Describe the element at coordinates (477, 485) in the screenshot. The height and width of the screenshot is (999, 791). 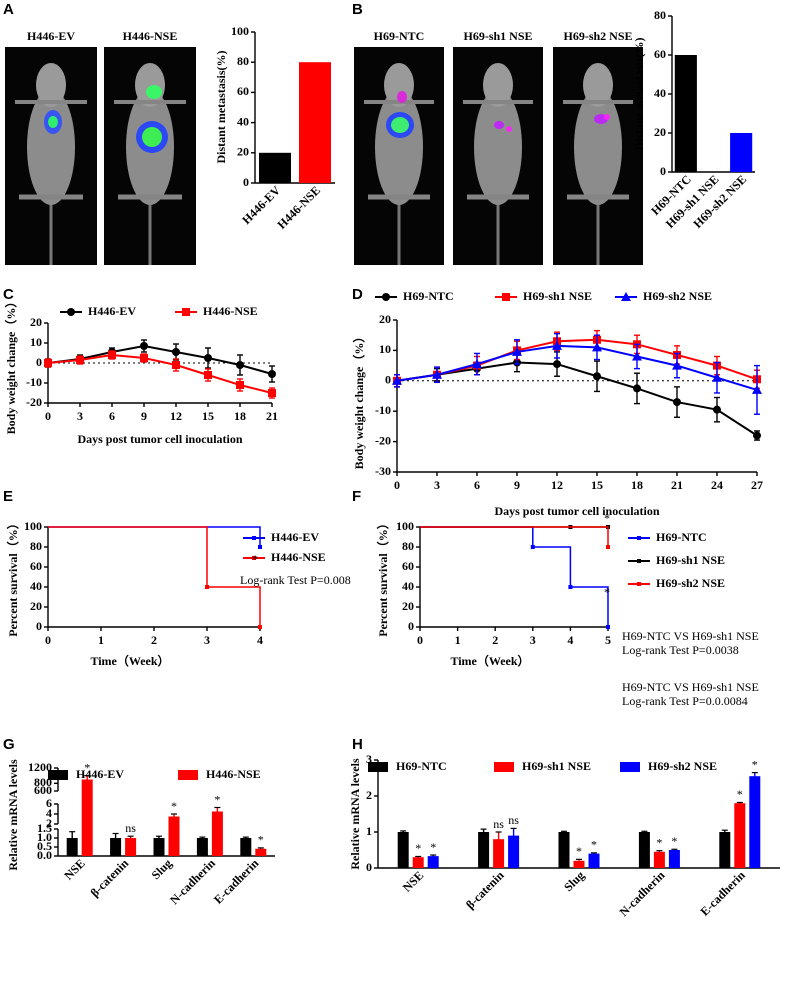
I see `x-tick-label: 6` at that location.